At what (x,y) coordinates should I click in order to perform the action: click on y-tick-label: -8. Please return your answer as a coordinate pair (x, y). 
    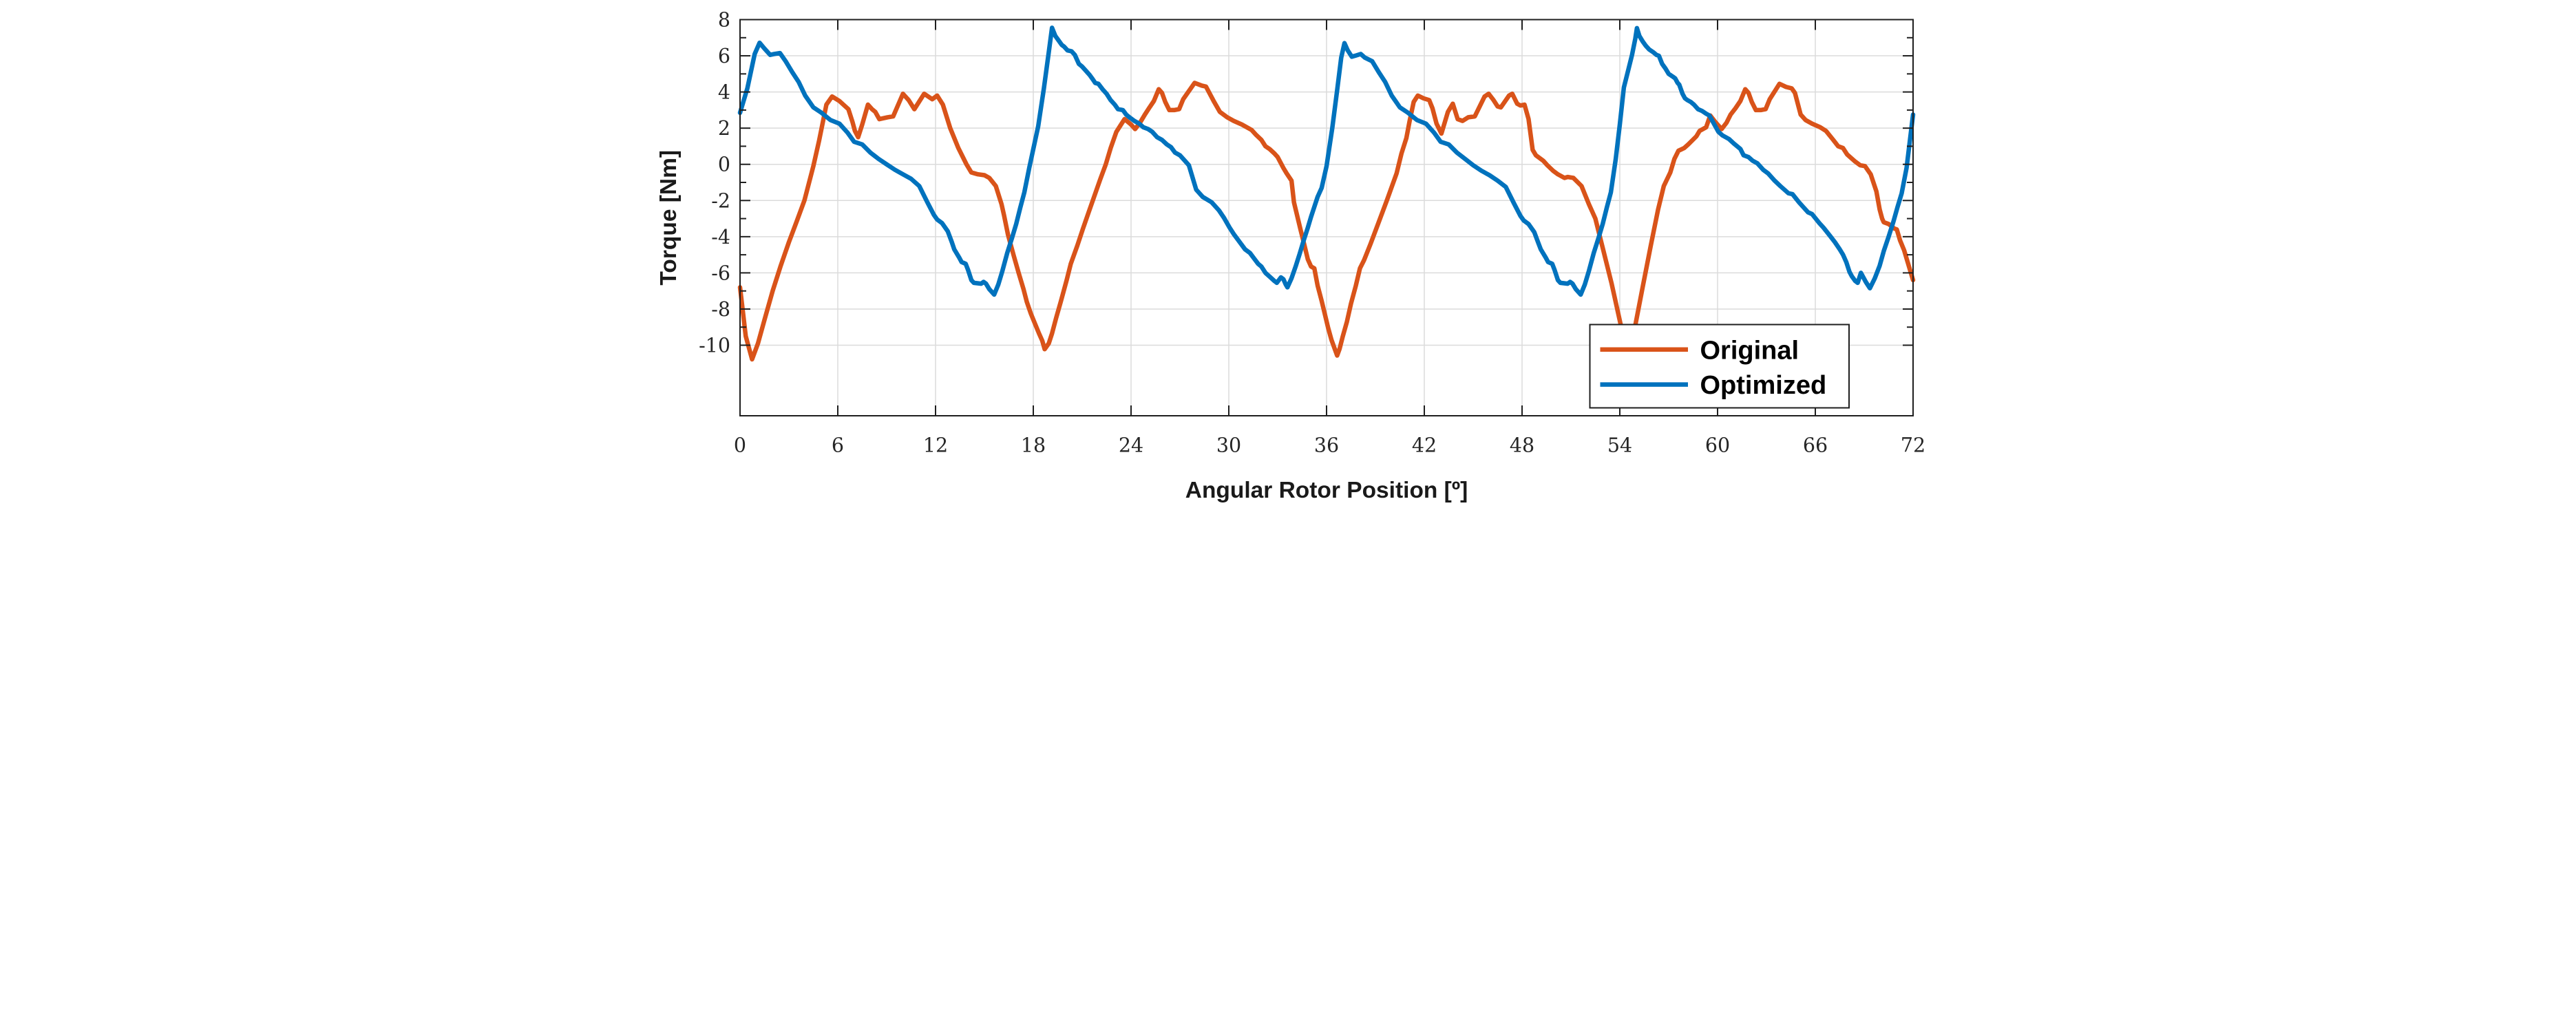
    Looking at the image, I should click on (721, 309).